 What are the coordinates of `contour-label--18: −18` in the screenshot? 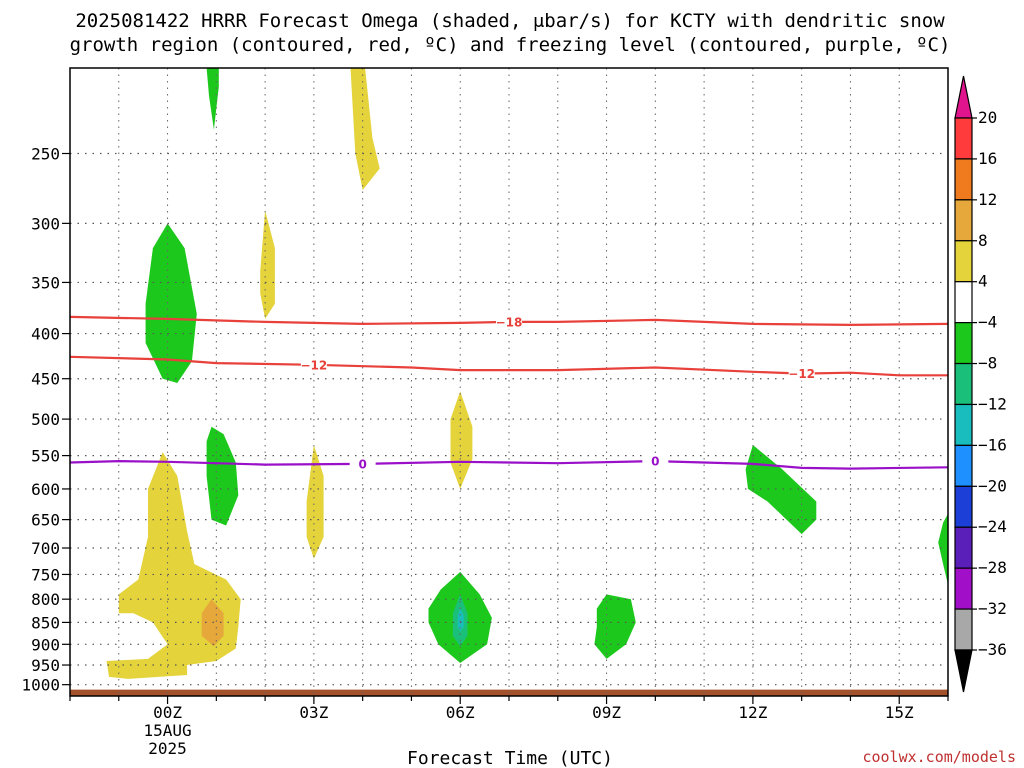 It's located at (509, 322).